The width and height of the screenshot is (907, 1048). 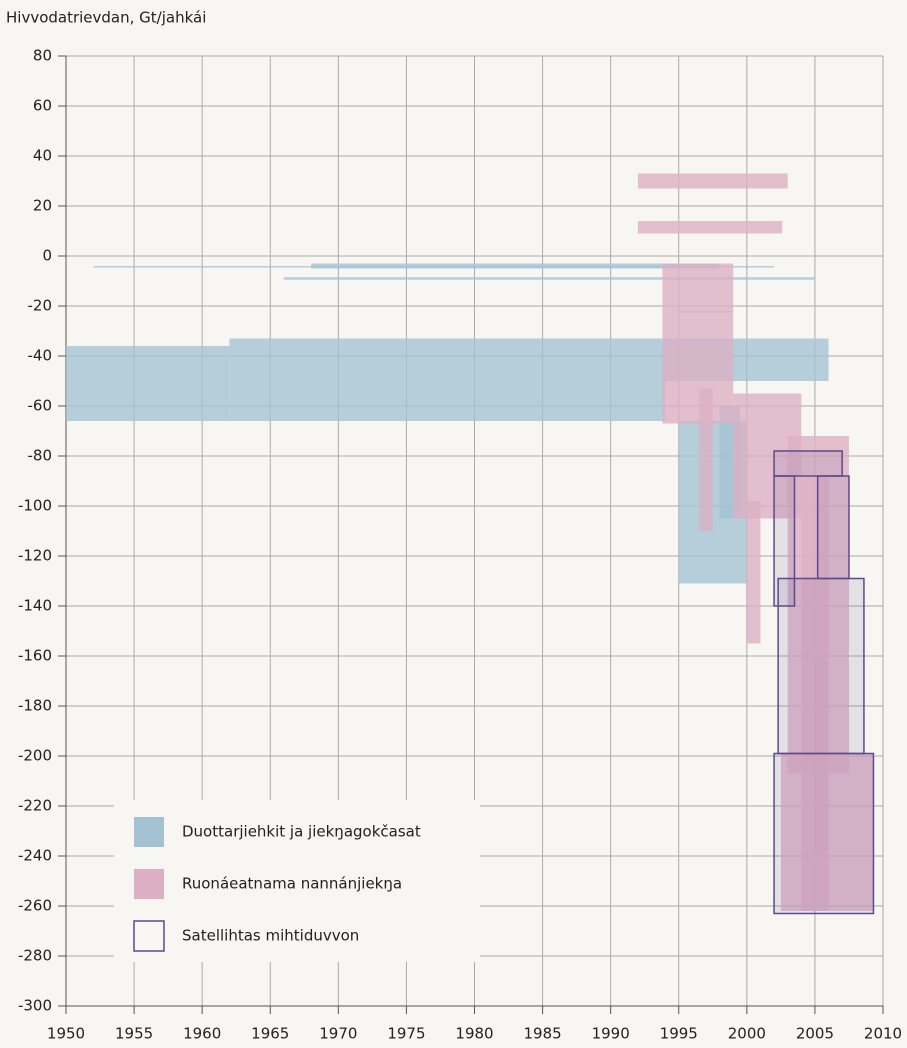 What do you see at coordinates (40, 406) in the screenshot?
I see `y-tick-label: -60` at bounding box center [40, 406].